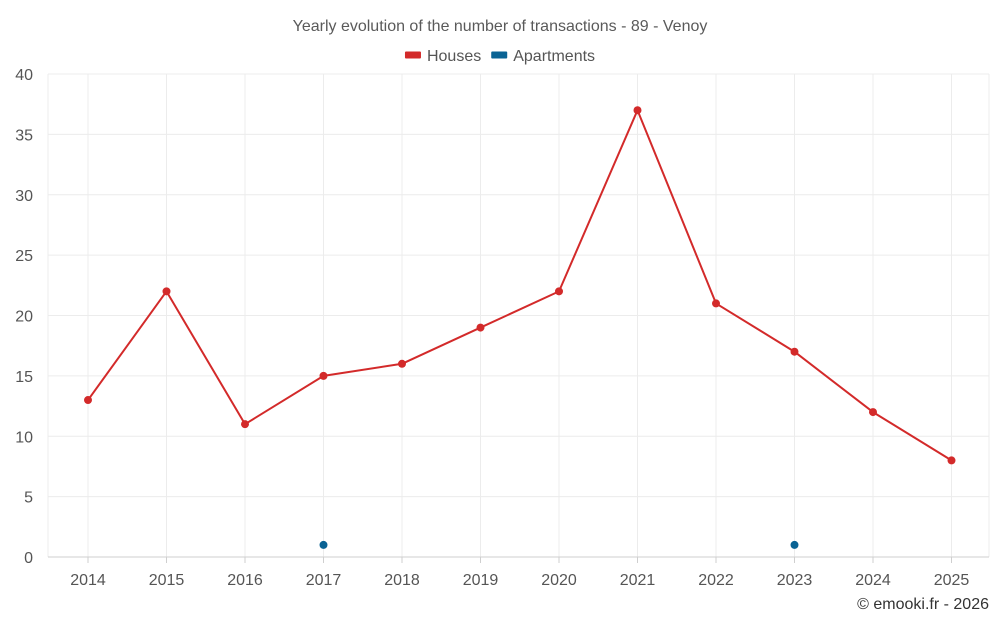  I want to click on x-tick-label: 2021, so click(638, 580).